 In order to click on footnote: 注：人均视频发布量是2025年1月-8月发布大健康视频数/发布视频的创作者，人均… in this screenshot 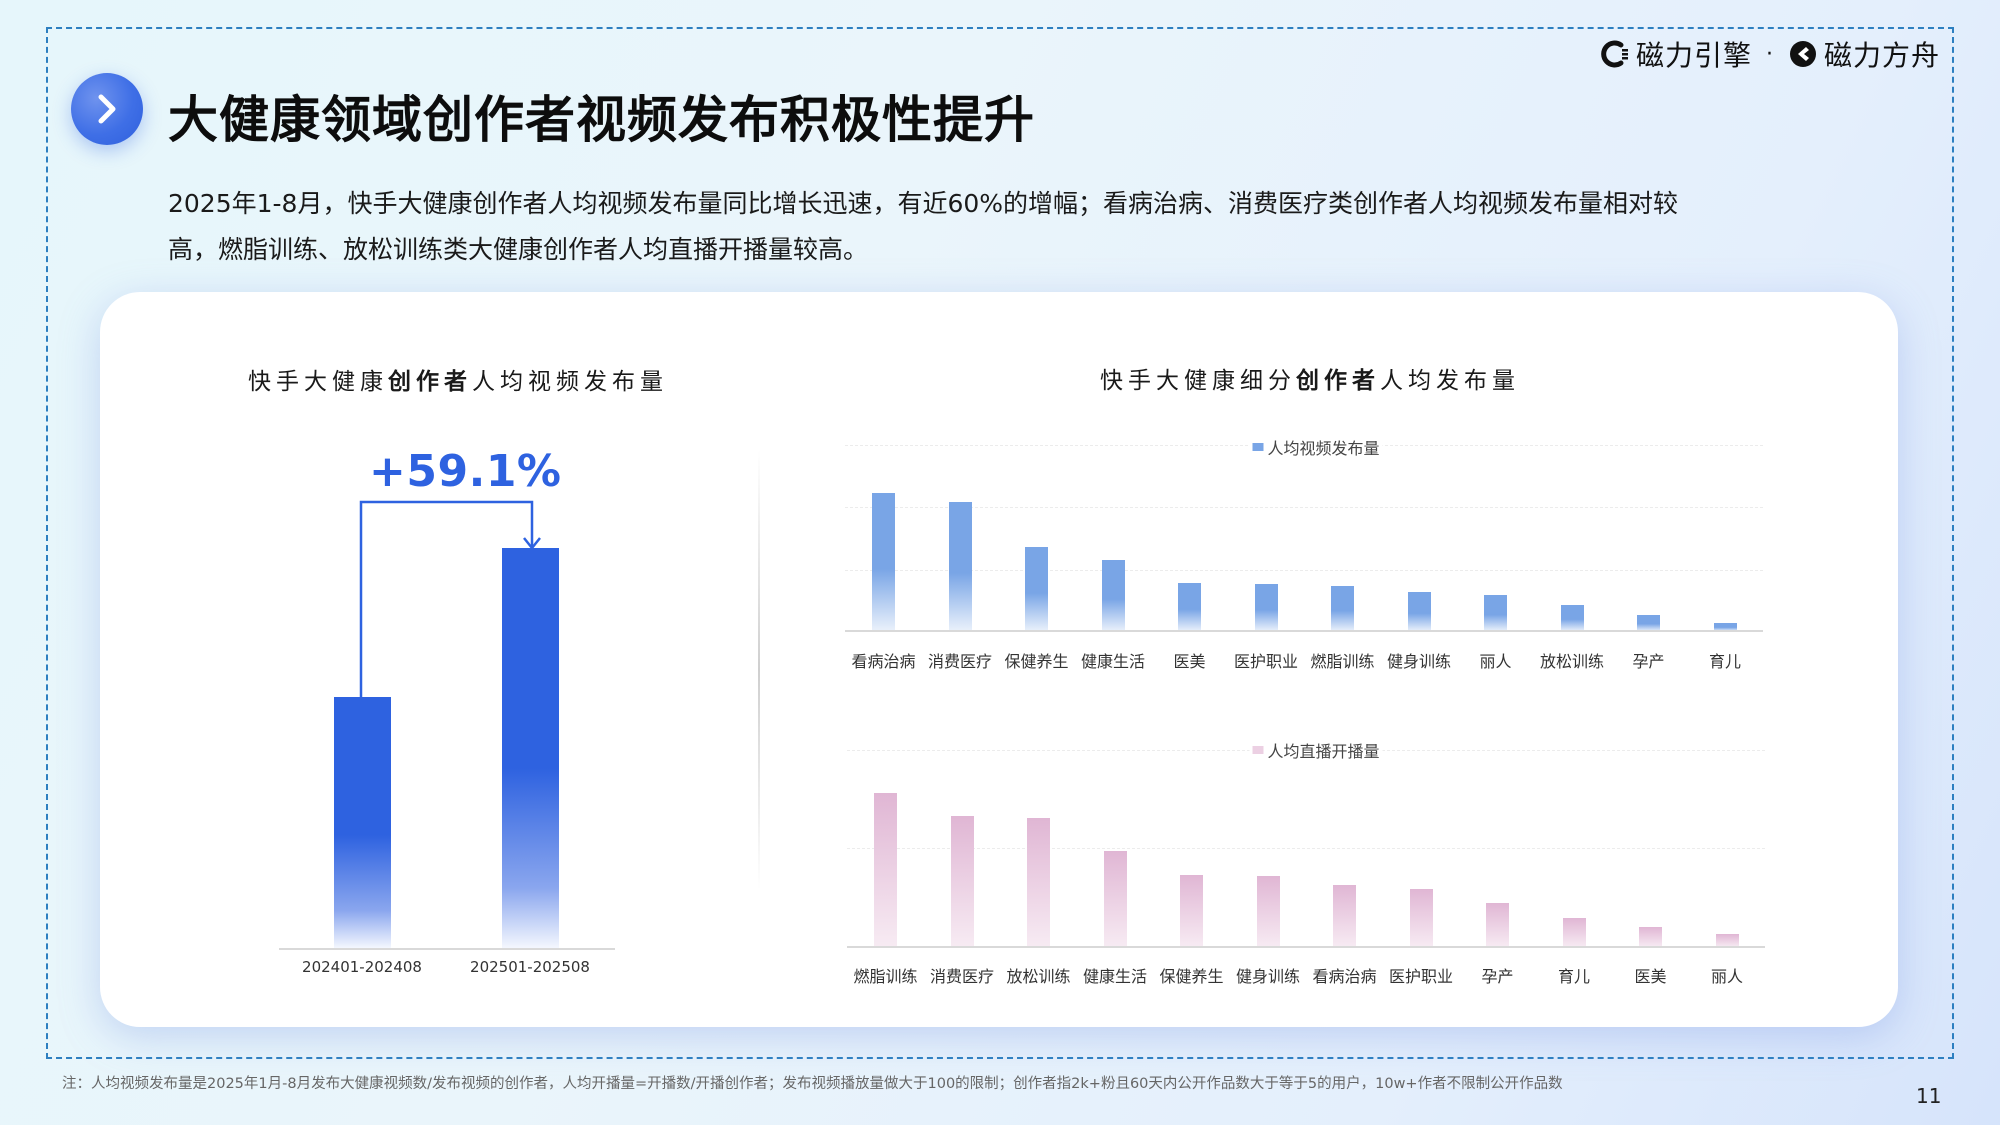, I will do `click(812, 1084)`.